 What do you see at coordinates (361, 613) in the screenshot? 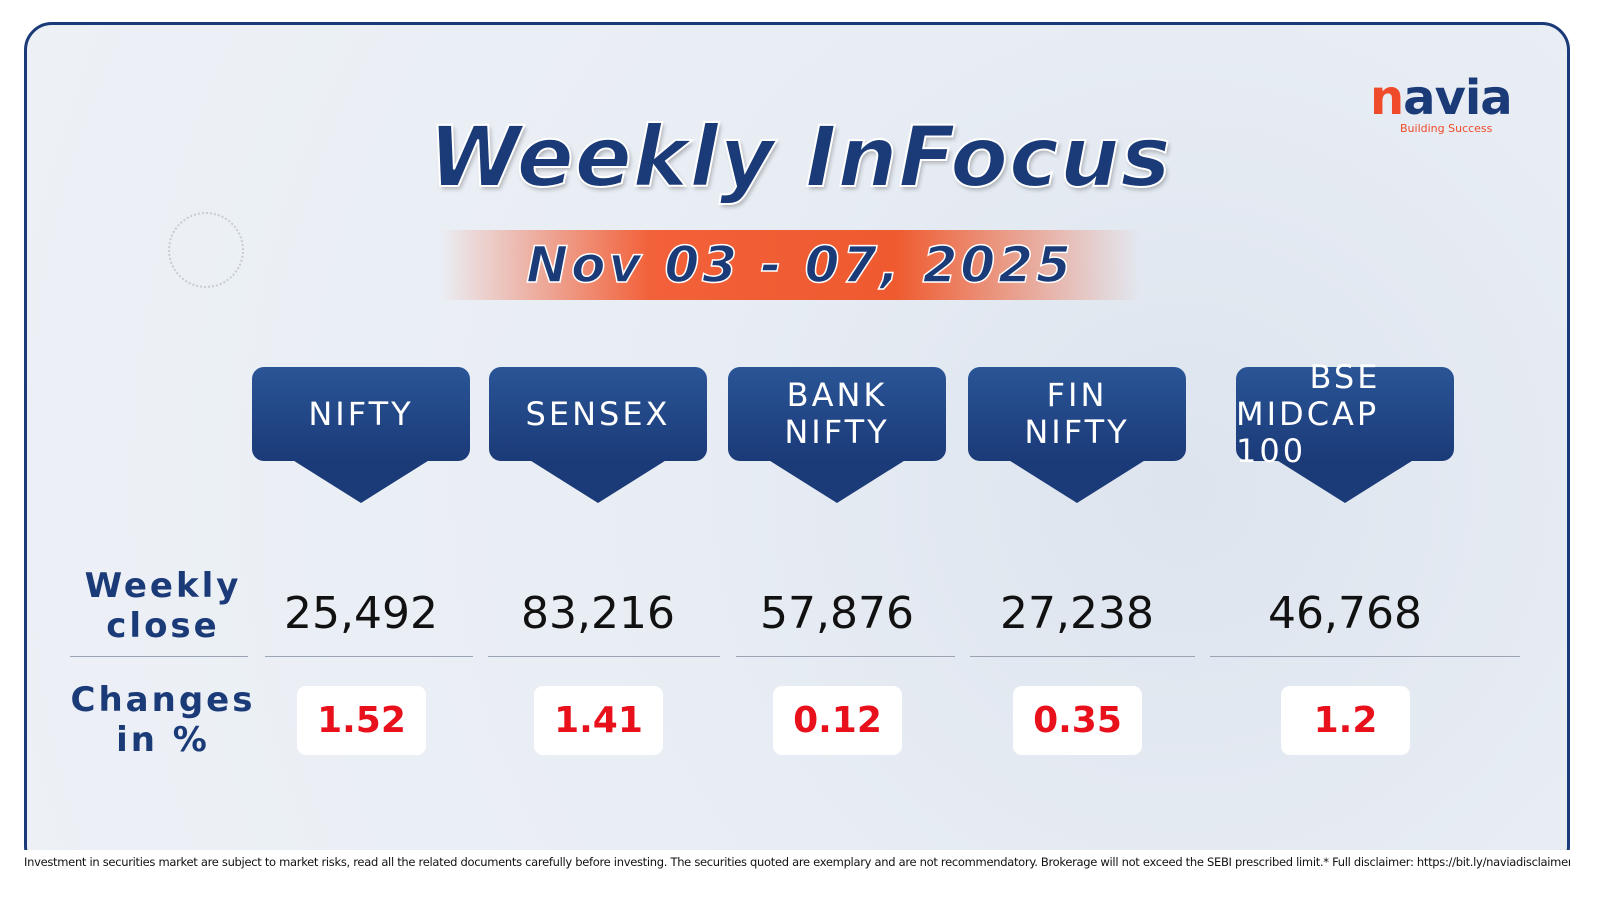
I see `weekly-close: 25,492` at bounding box center [361, 613].